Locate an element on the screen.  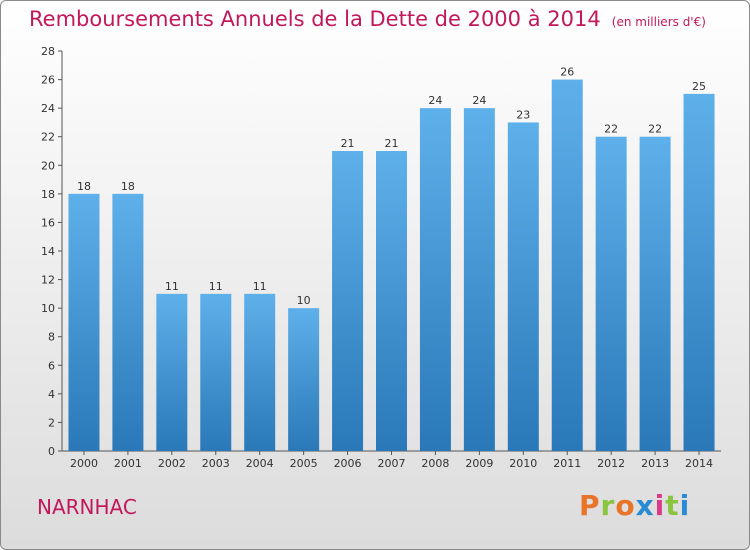
x-tick-label: 2012 is located at coordinates (611, 463).